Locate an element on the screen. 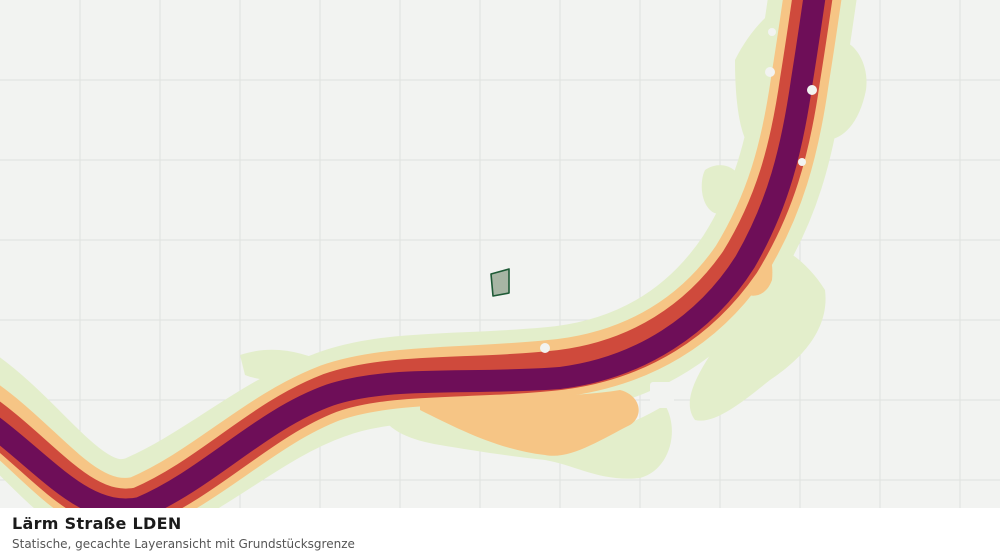 The height and width of the screenshot is (560, 1000). layer-title: Lärm Straße LDEN is located at coordinates (97, 523).